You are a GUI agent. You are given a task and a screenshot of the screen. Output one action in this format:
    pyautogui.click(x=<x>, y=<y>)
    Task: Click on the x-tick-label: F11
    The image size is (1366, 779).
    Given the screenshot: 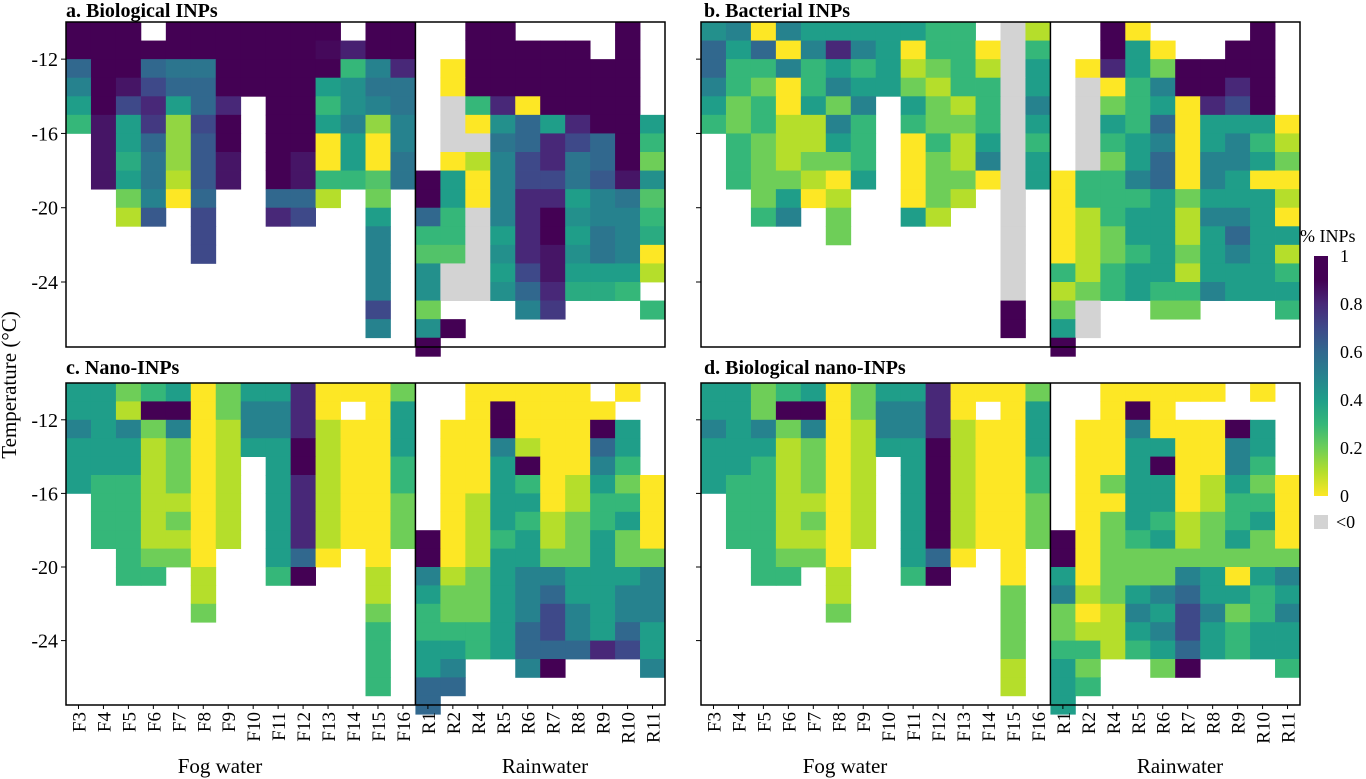 What is the action you would take?
    pyautogui.click(x=279, y=726)
    